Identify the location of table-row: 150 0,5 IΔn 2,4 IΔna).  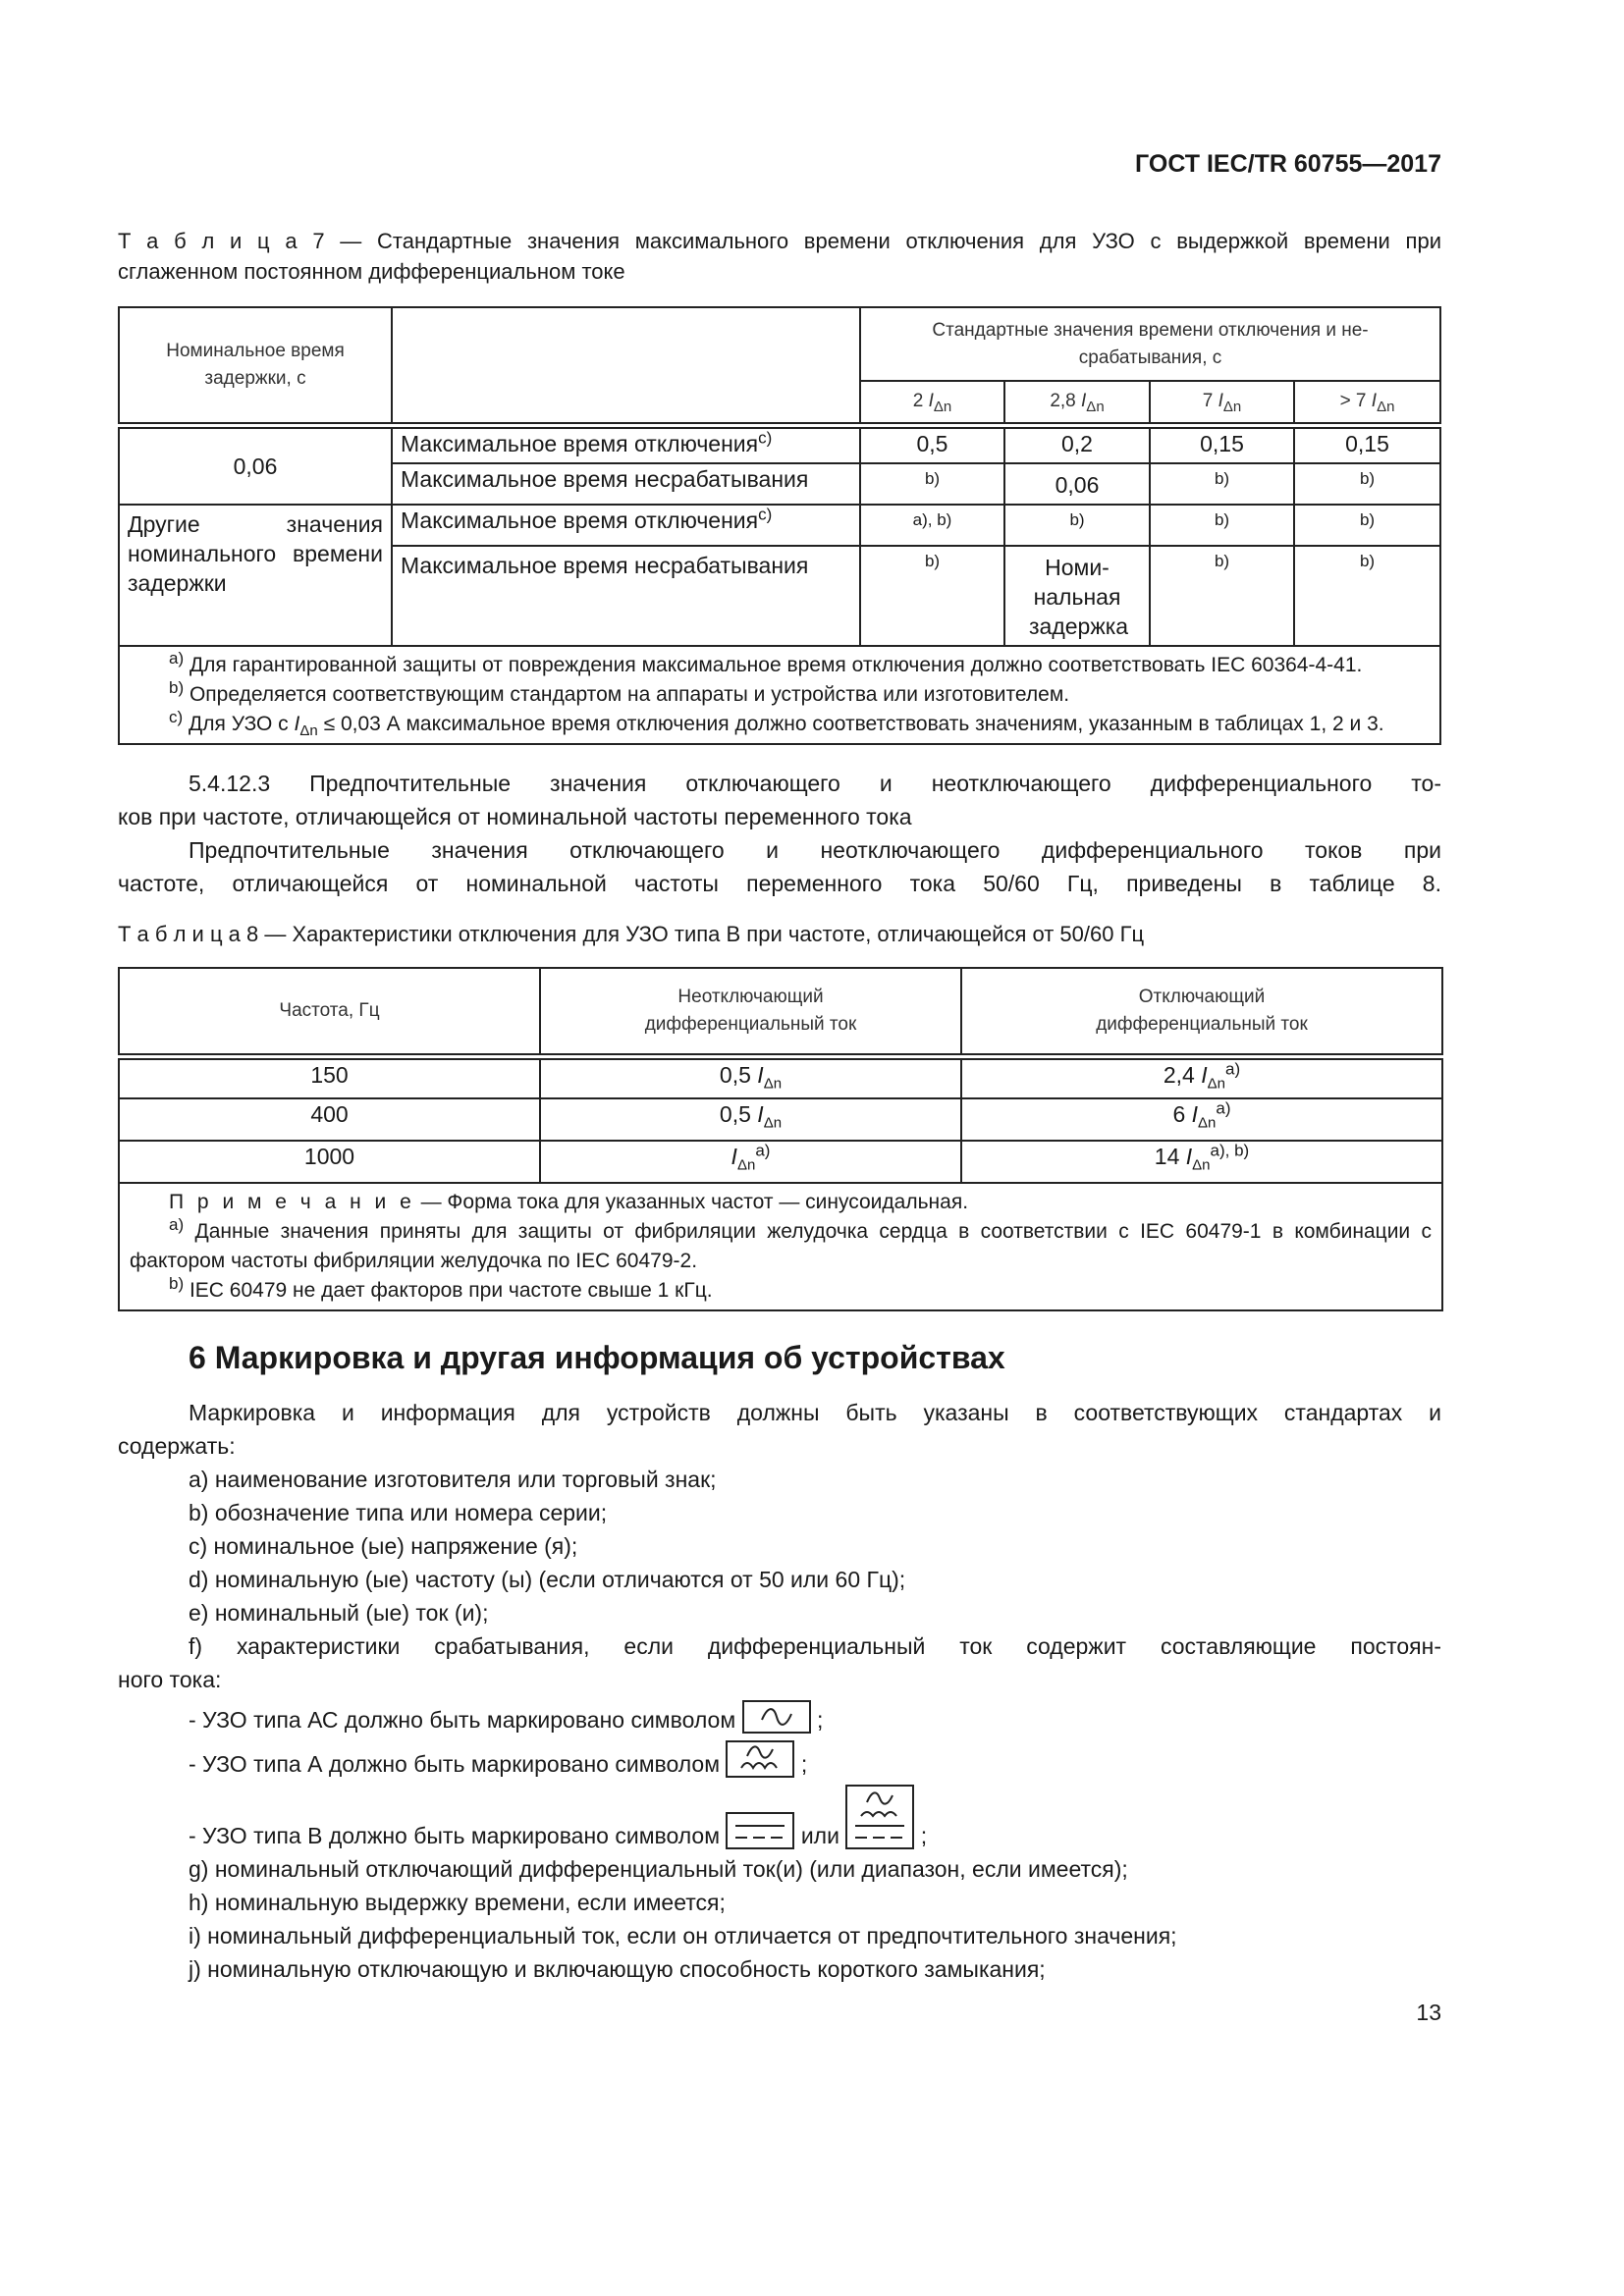
(780, 1077).